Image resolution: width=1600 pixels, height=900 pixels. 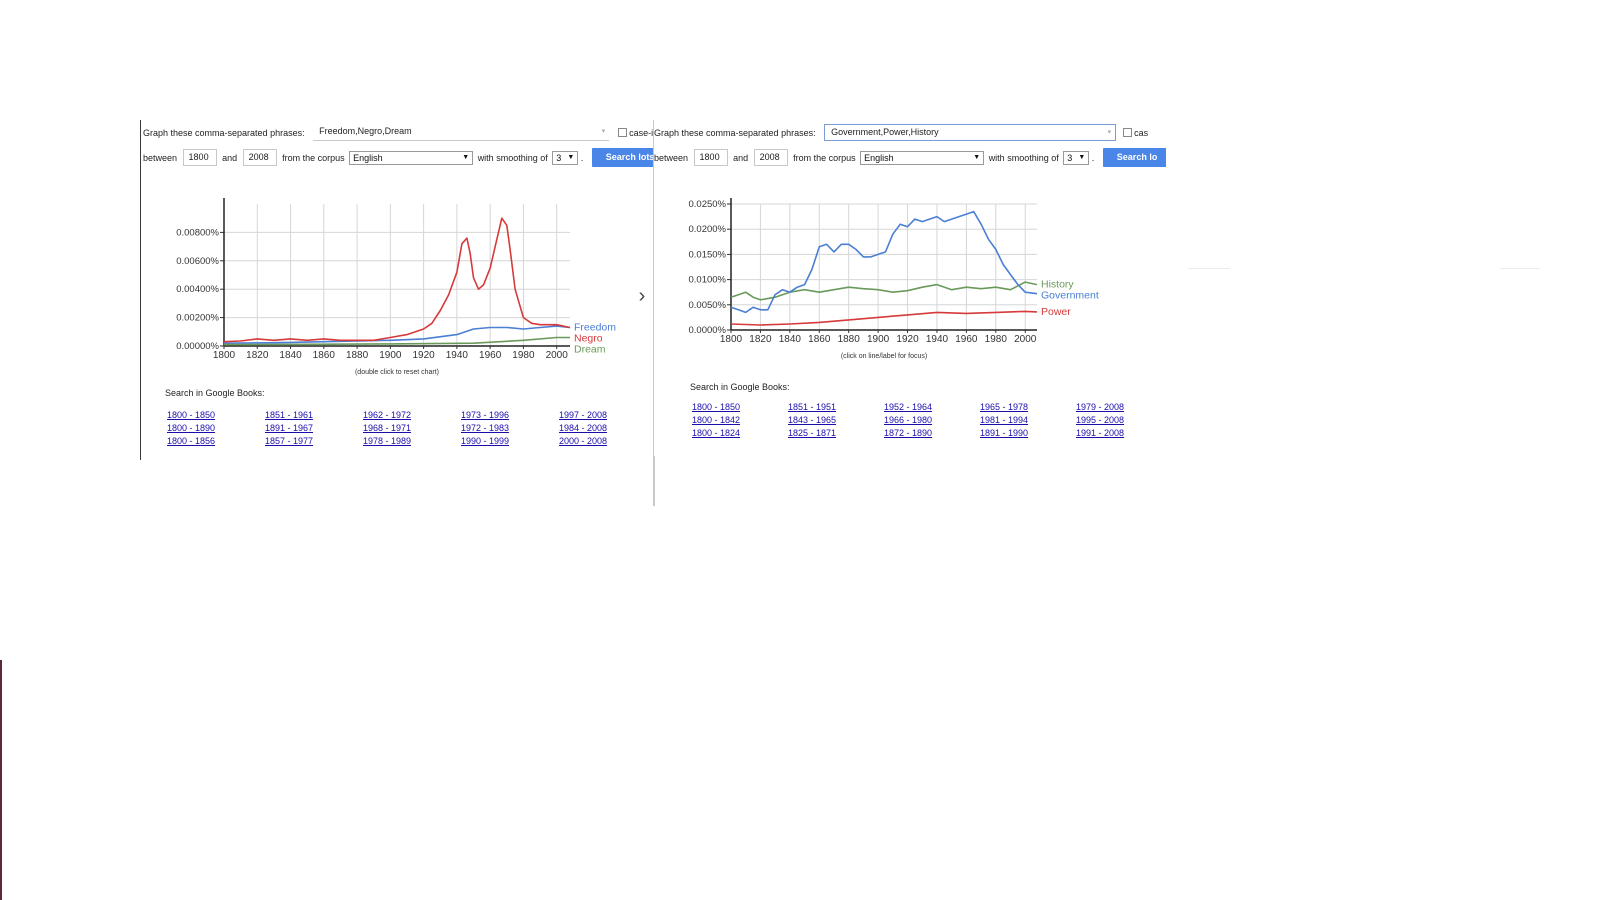 What do you see at coordinates (485, 441) in the screenshot?
I see `book-search-link: 1990 - 1999` at bounding box center [485, 441].